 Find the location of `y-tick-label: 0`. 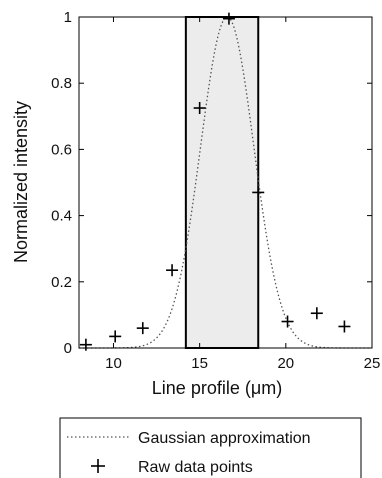

y-tick-label: 0 is located at coordinates (68, 348).